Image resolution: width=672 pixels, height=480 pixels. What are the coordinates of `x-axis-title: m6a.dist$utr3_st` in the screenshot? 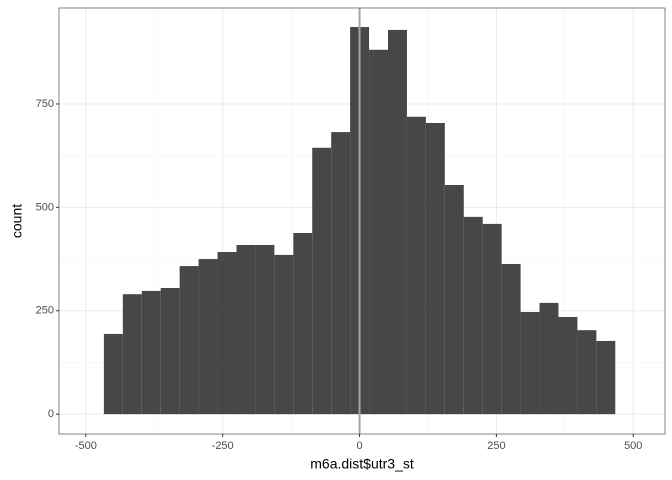 It's located at (362, 464).